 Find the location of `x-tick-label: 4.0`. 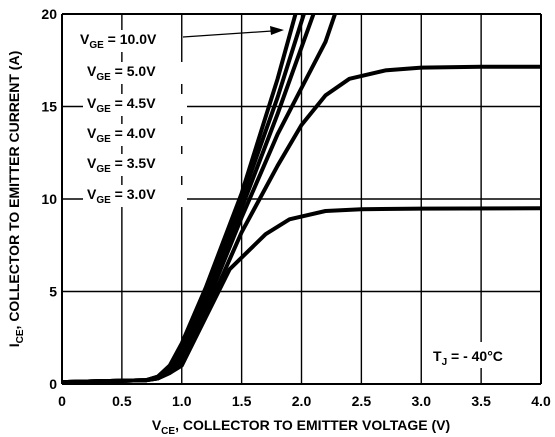

x-tick-label: 4.0 is located at coordinates (541, 401).